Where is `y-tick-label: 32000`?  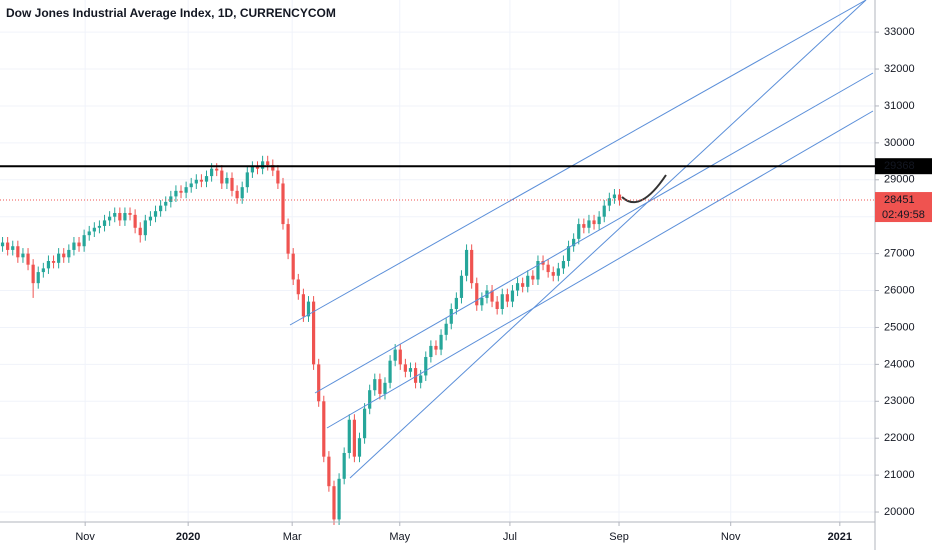
y-tick-label: 32000 is located at coordinates (899, 69).